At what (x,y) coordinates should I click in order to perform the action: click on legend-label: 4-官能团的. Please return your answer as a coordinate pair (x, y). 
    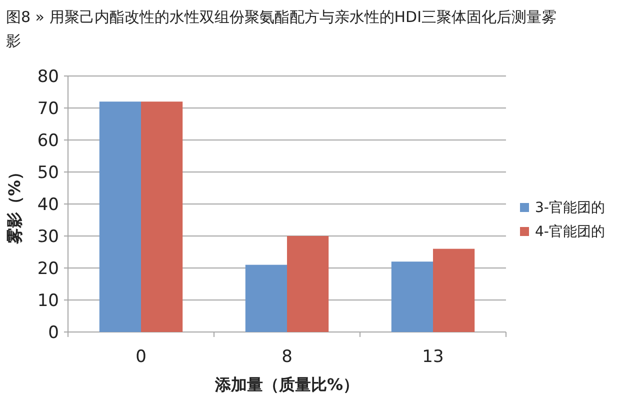
    Looking at the image, I should click on (570, 232).